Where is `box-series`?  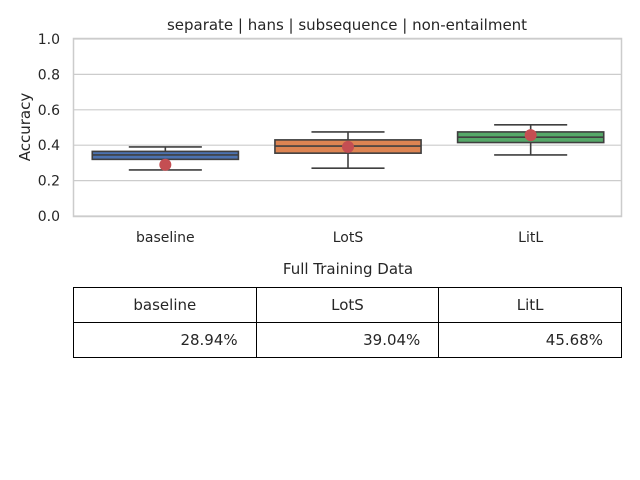 box-series is located at coordinates (348, 147).